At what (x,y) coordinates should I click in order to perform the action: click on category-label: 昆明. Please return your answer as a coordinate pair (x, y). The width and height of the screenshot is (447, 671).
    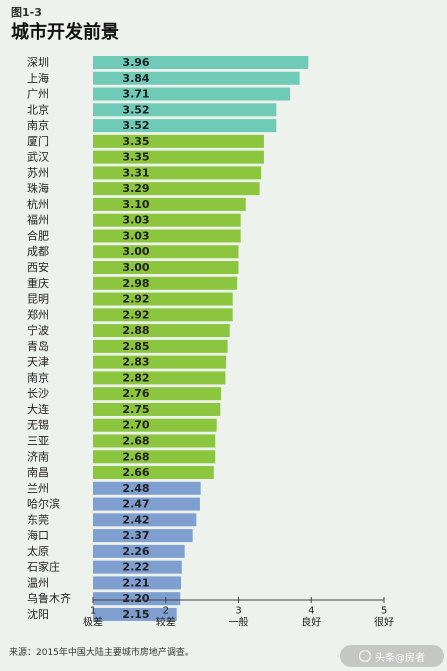
    Looking at the image, I should click on (38, 299).